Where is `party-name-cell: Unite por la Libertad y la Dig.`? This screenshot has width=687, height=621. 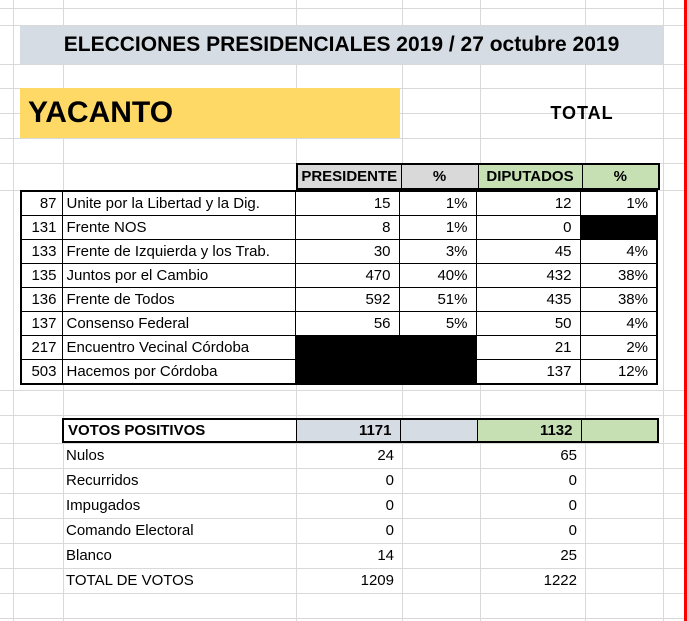 party-name-cell: Unite por la Libertad y la Dig. is located at coordinates (178, 203).